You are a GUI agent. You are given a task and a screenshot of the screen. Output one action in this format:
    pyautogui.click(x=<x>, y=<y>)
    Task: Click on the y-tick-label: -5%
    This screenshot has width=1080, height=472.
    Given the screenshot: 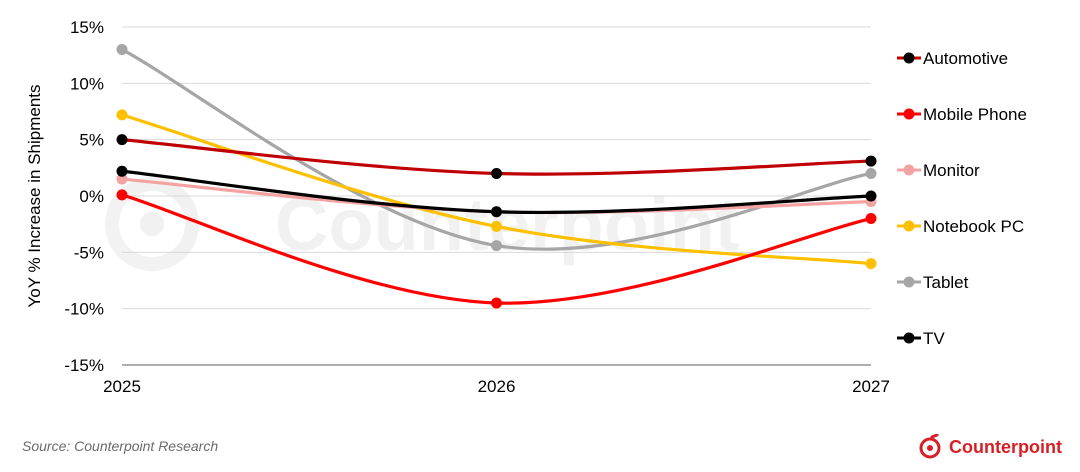 What is the action you would take?
    pyautogui.click(x=89, y=252)
    